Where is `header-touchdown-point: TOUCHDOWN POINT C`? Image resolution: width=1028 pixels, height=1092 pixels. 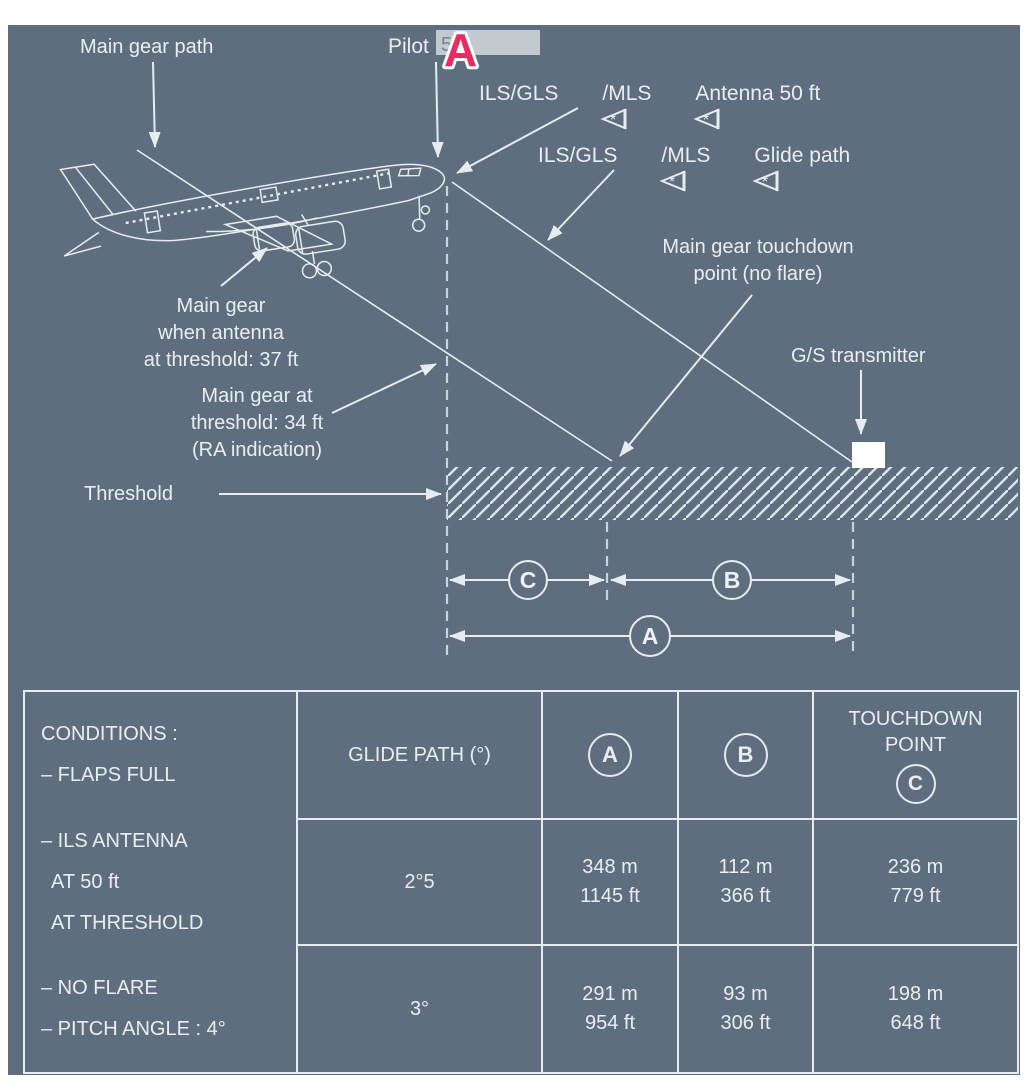 header-touchdown-point: TOUCHDOWN POINT C is located at coordinates (915, 755).